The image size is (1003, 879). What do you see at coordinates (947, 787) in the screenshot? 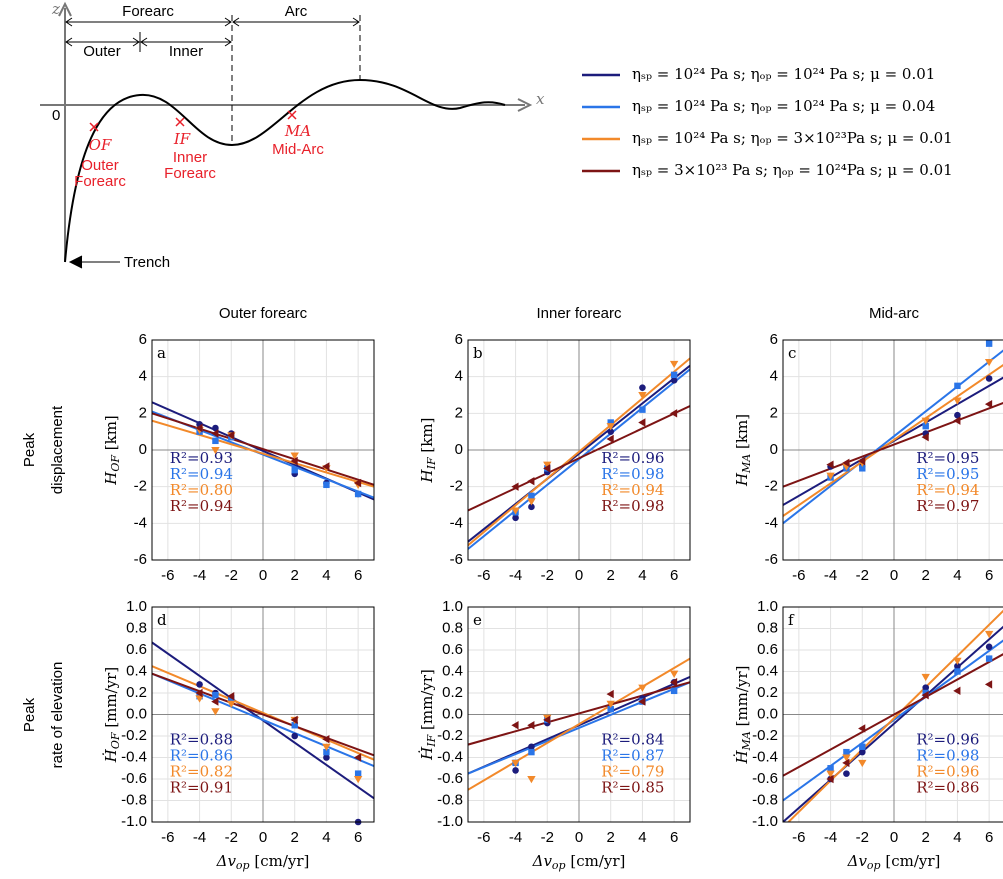
I see `r2-label: R²=0.86` at bounding box center [947, 787].